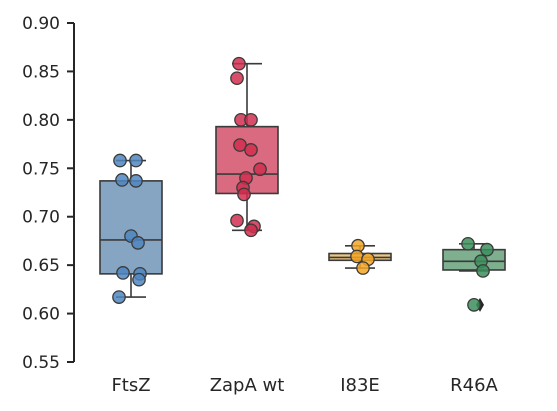  Describe the element at coordinates (41, 218) in the screenshot. I see `y-tick-label: 0.70` at that location.